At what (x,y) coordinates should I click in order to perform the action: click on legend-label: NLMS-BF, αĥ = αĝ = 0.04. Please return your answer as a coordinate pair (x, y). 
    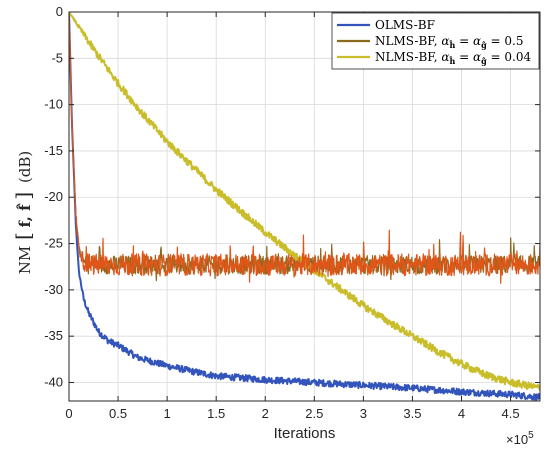
    Looking at the image, I should click on (453, 58).